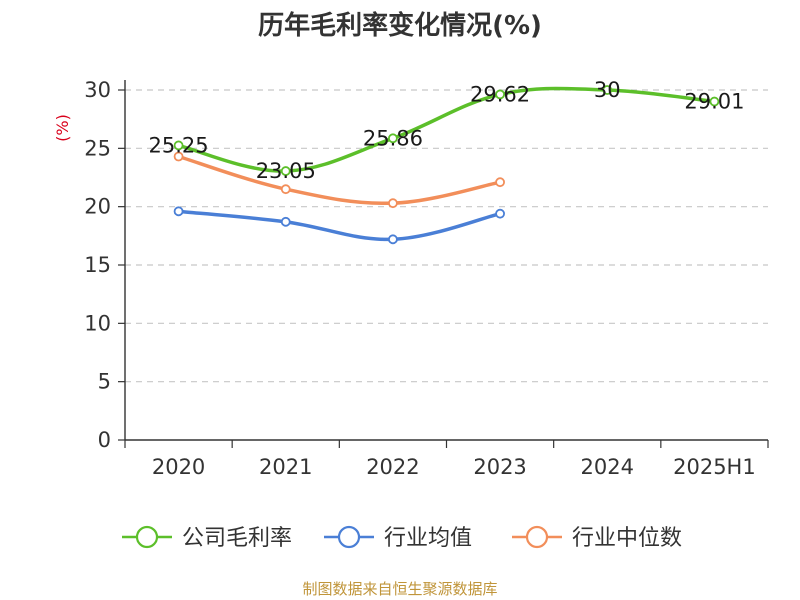 This screenshot has width=800, height=600. I want to click on y-tick-label: 30, so click(97, 90).